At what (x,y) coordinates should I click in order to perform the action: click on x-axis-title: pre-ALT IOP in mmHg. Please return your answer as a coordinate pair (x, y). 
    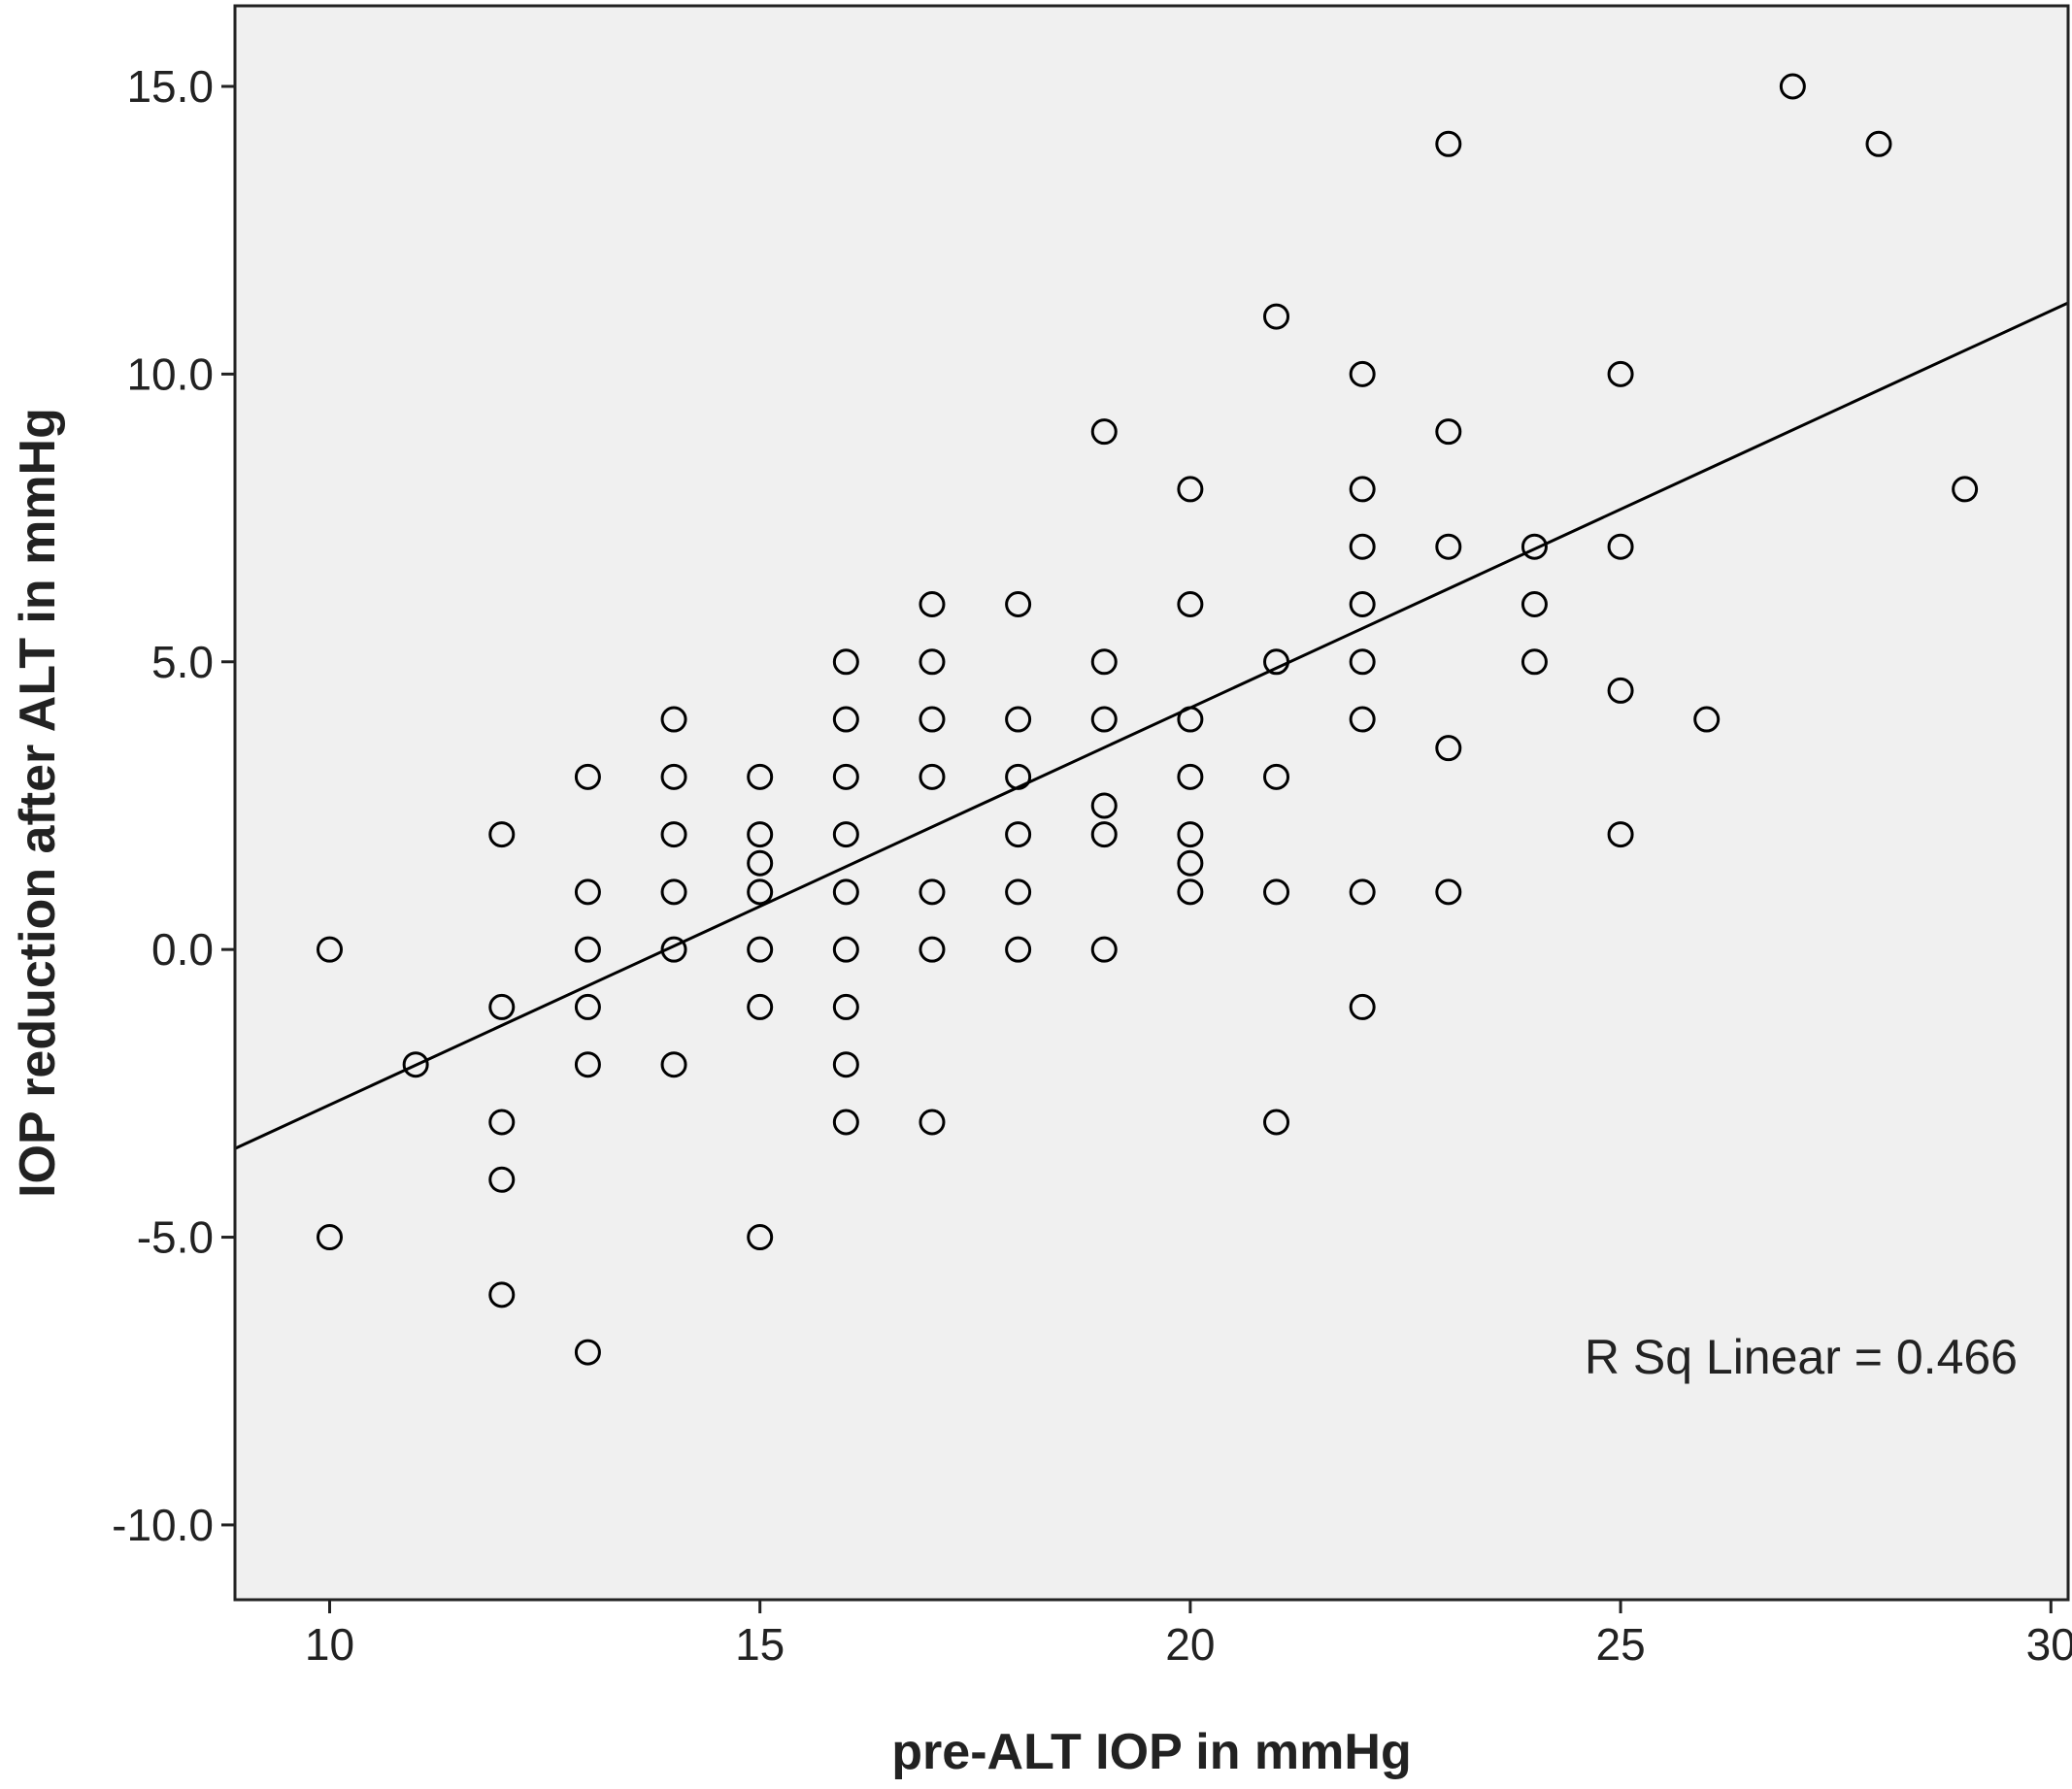
    Looking at the image, I should click on (1151, 1752).